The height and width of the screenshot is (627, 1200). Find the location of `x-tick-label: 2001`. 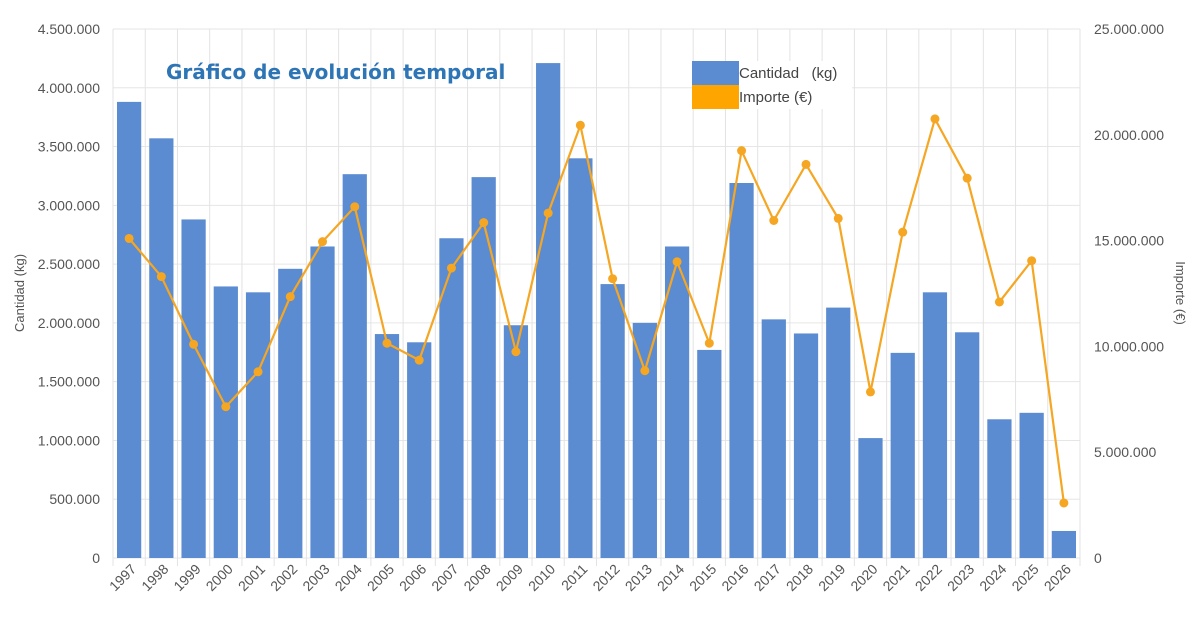

x-tick-label: 2001 is located at coordinates (251, 577).